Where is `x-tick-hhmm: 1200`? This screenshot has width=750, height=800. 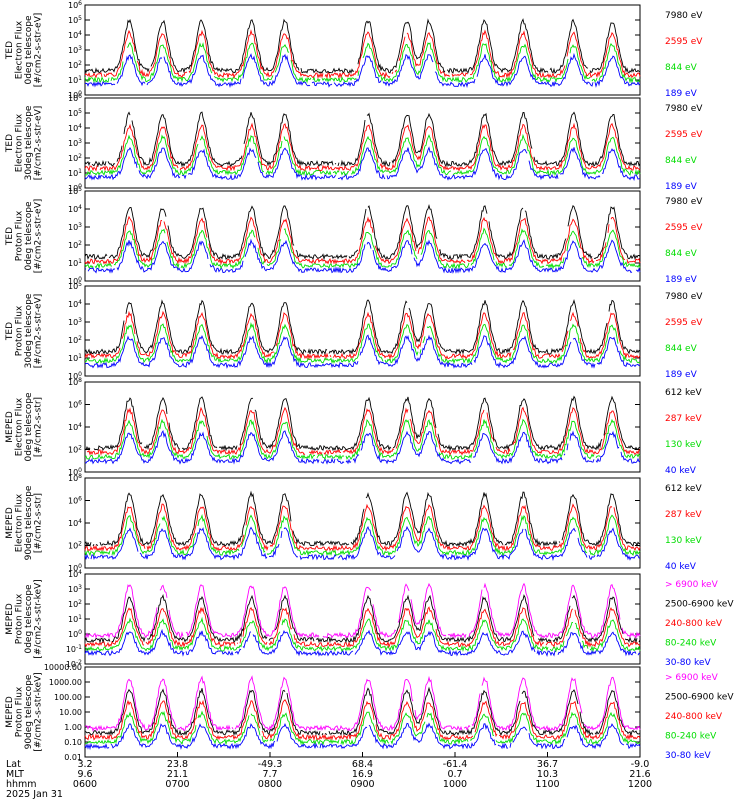
x-tick-hhmm: 1200 is located at coordinates (640, 784).